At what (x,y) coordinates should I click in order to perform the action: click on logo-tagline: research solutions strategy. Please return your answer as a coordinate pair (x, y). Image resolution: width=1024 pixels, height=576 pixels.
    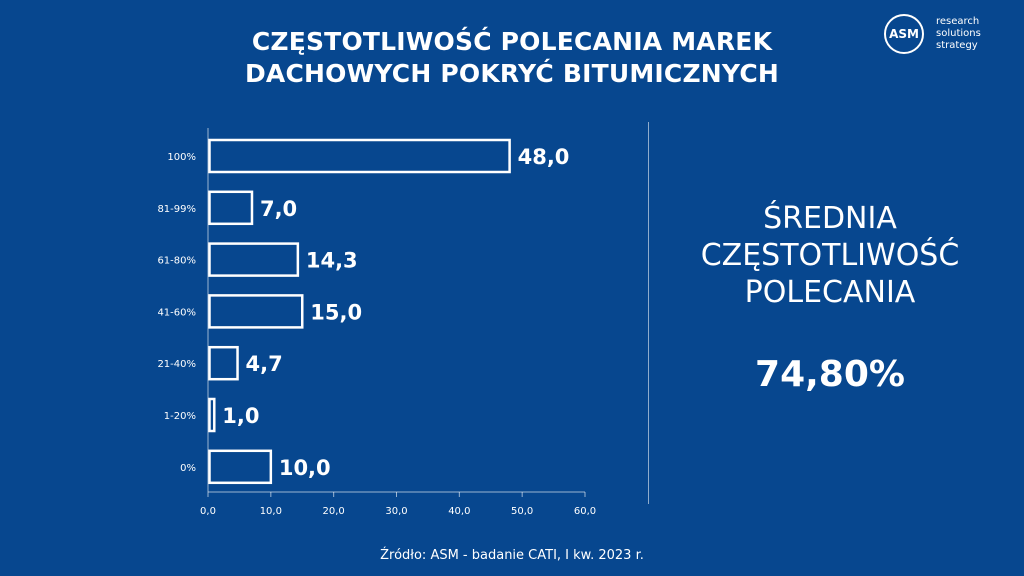
    Looking at the image, I should click on (958, 34).